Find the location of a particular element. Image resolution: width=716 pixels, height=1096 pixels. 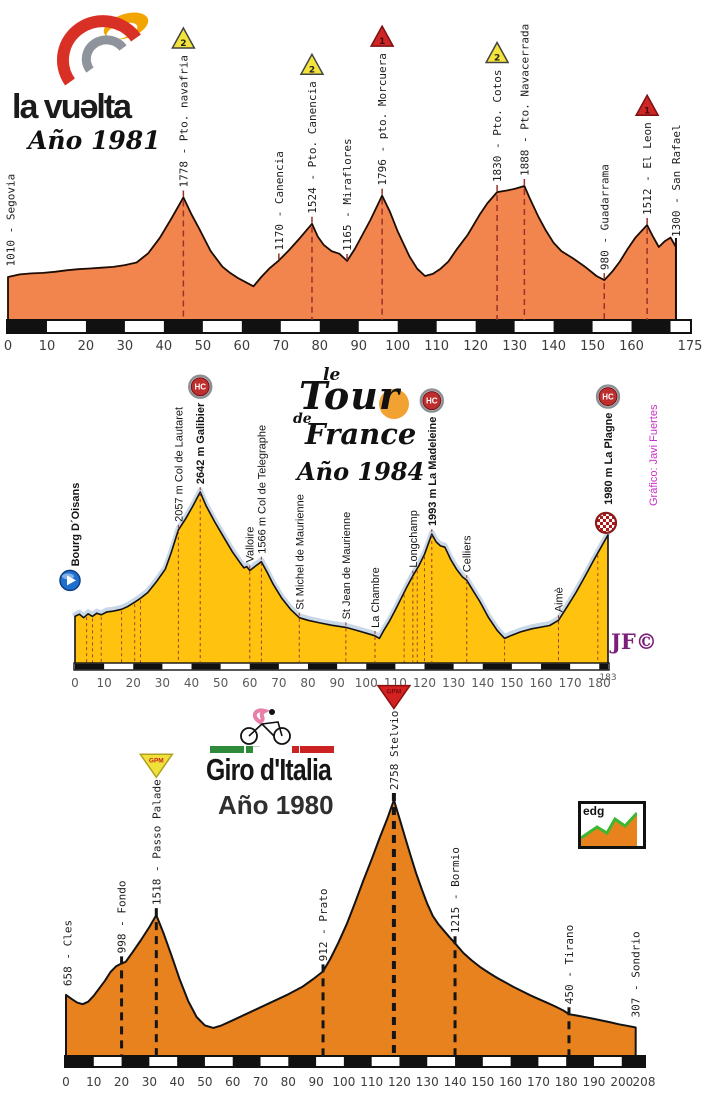

elevation-halo is located at coordinates (341, 563).